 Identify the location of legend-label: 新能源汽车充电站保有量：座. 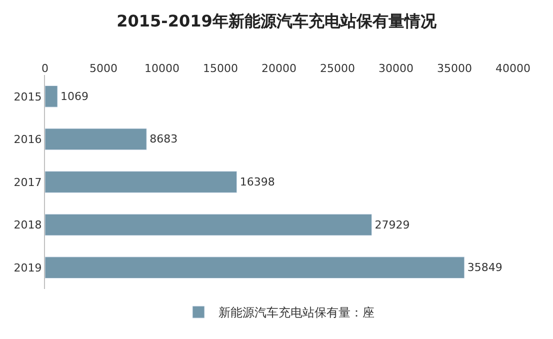
(296, 313).